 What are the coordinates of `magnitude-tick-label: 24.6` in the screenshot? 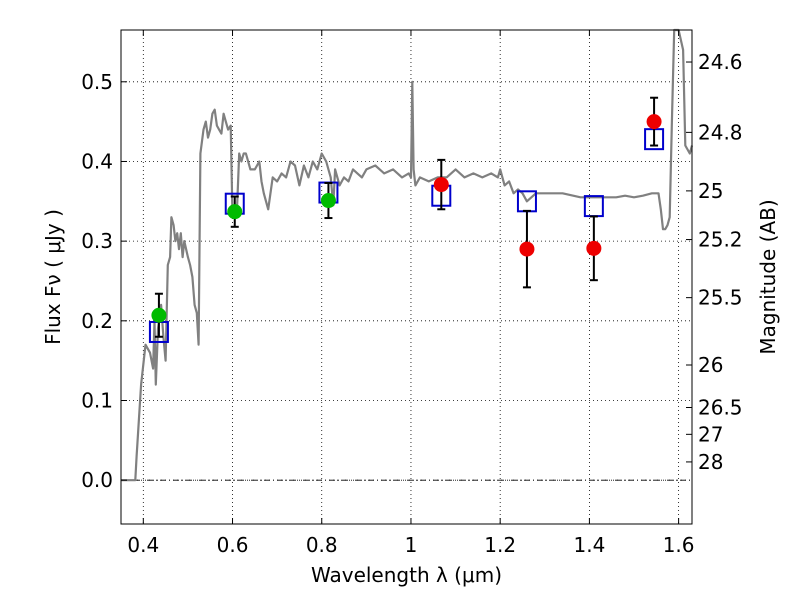 It's located at (720, 62).